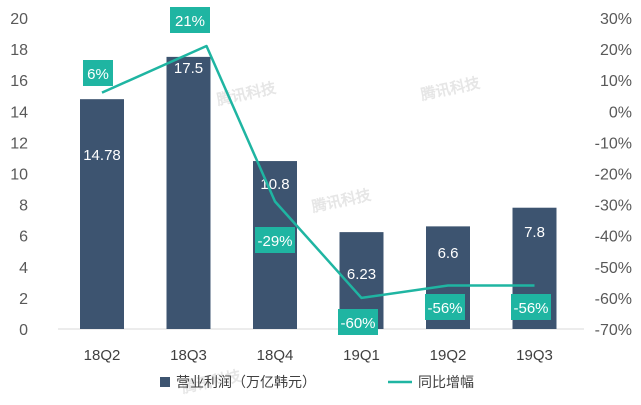 The height and width of the screenshot is (405, 641). Describe the element at coordinates (102, 355) in the screenshot. I see `x-tick-label: 18Q2` at that location.